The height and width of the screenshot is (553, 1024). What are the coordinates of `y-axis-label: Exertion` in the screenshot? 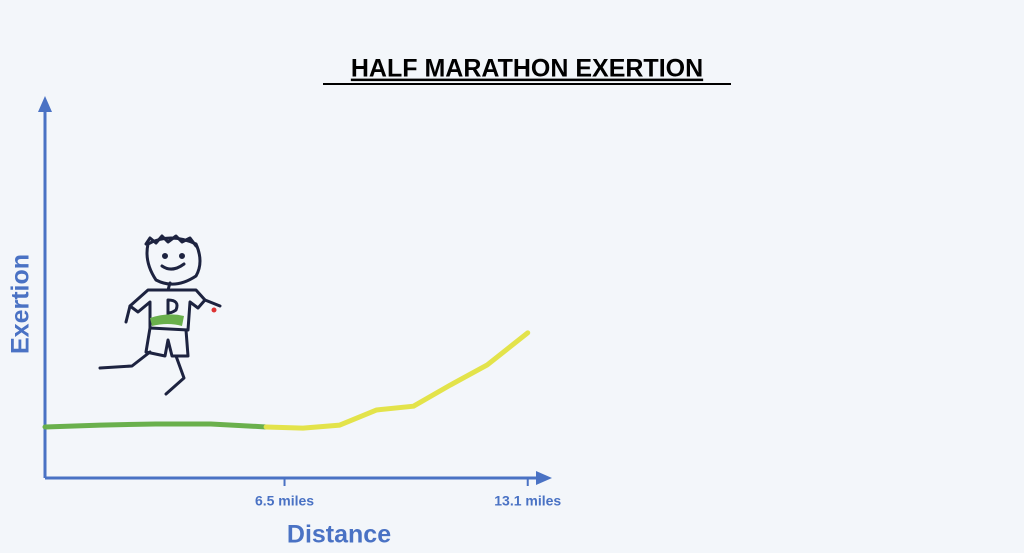 It's located at (21, 304).